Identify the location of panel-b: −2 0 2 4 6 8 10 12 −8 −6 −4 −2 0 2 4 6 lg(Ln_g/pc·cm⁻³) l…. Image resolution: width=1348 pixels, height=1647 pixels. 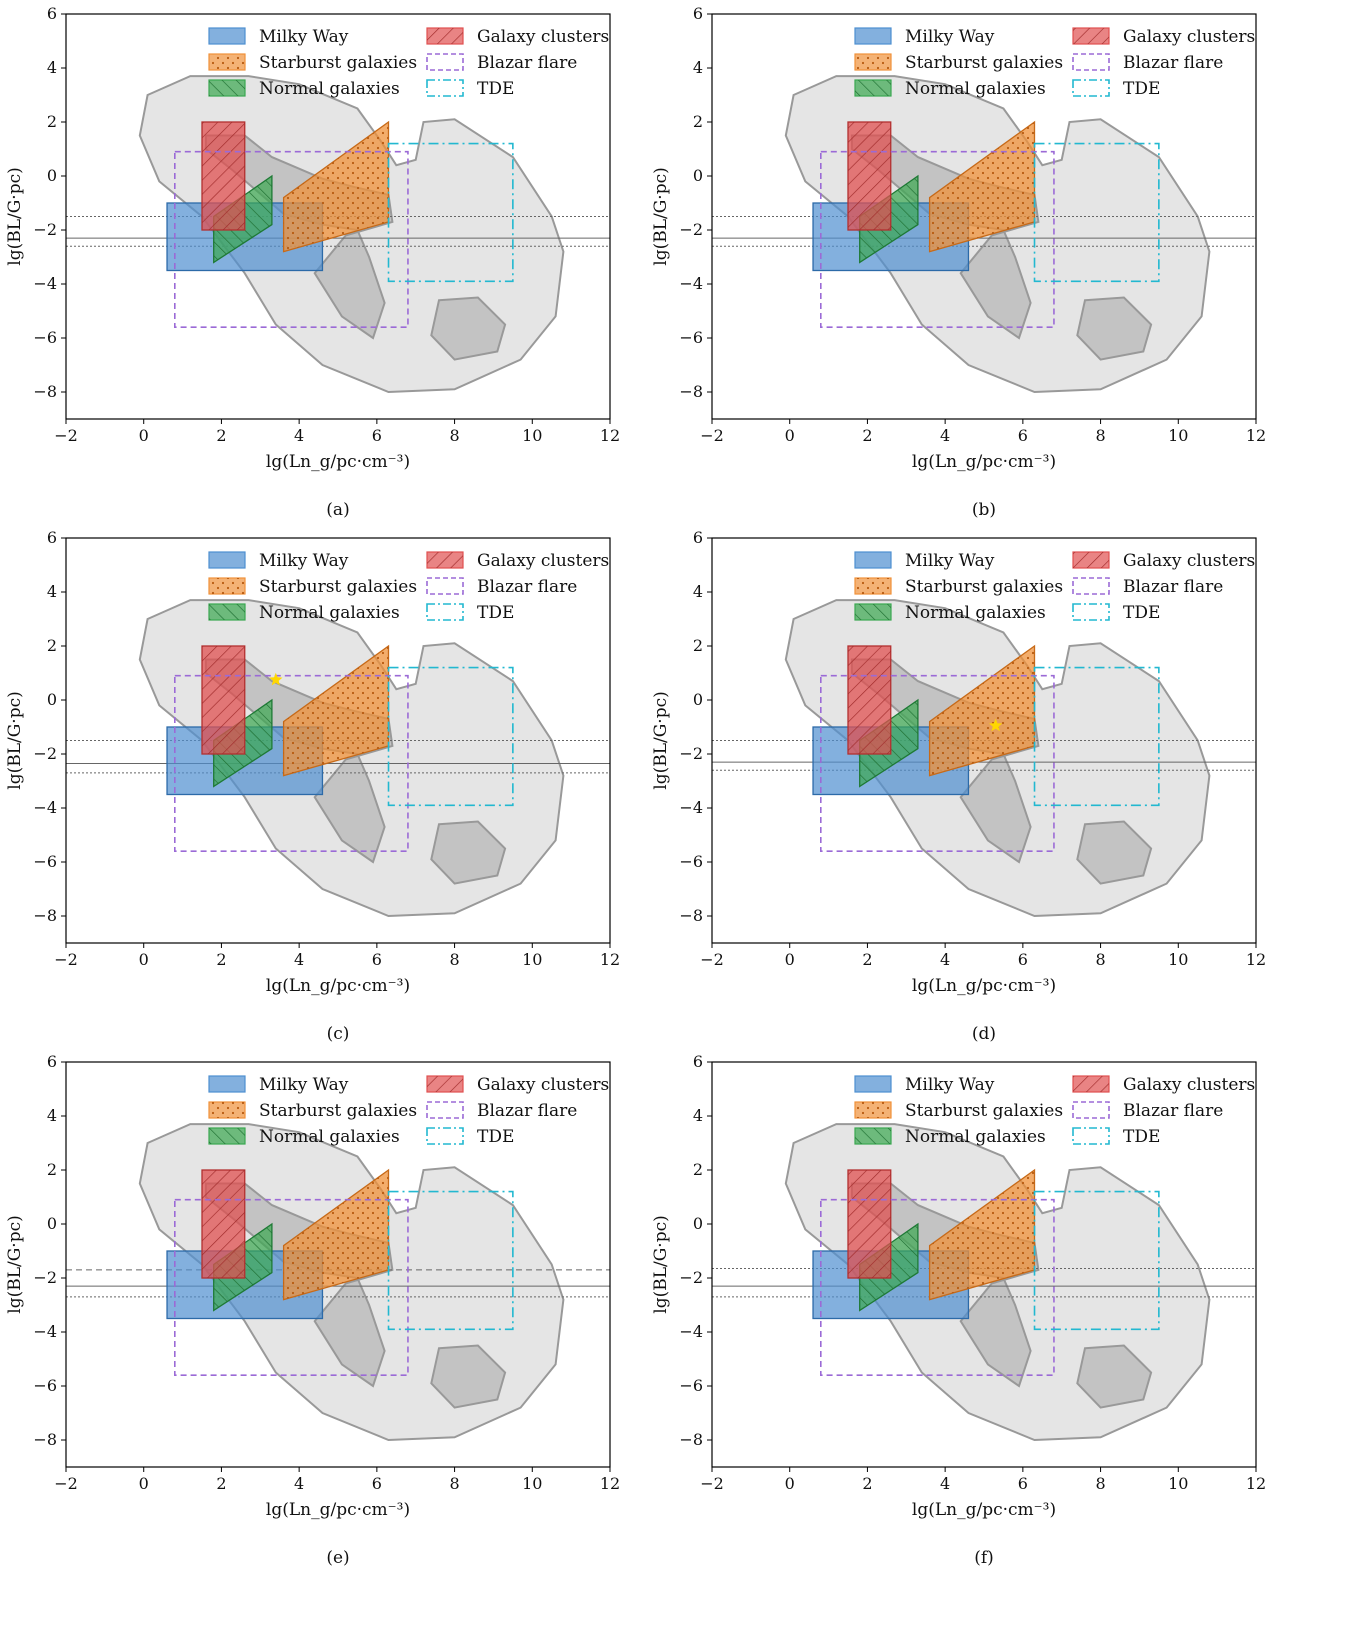
(958, 262).